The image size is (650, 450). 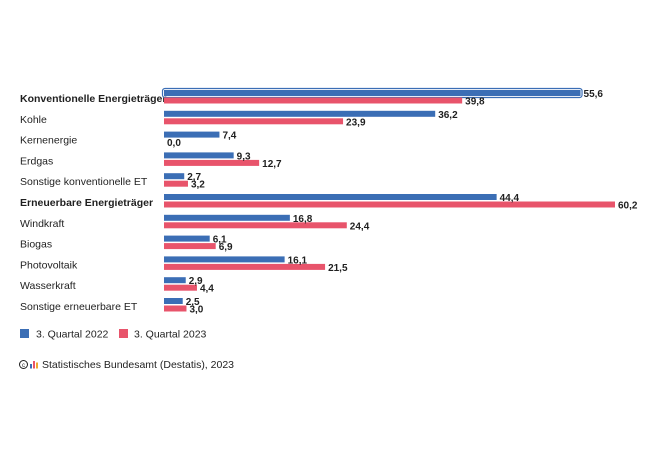 What do you see at coordinates (212, 162) in the screenshot?
I see `bar-erdgas-2023` at bounding box center [212, 162].